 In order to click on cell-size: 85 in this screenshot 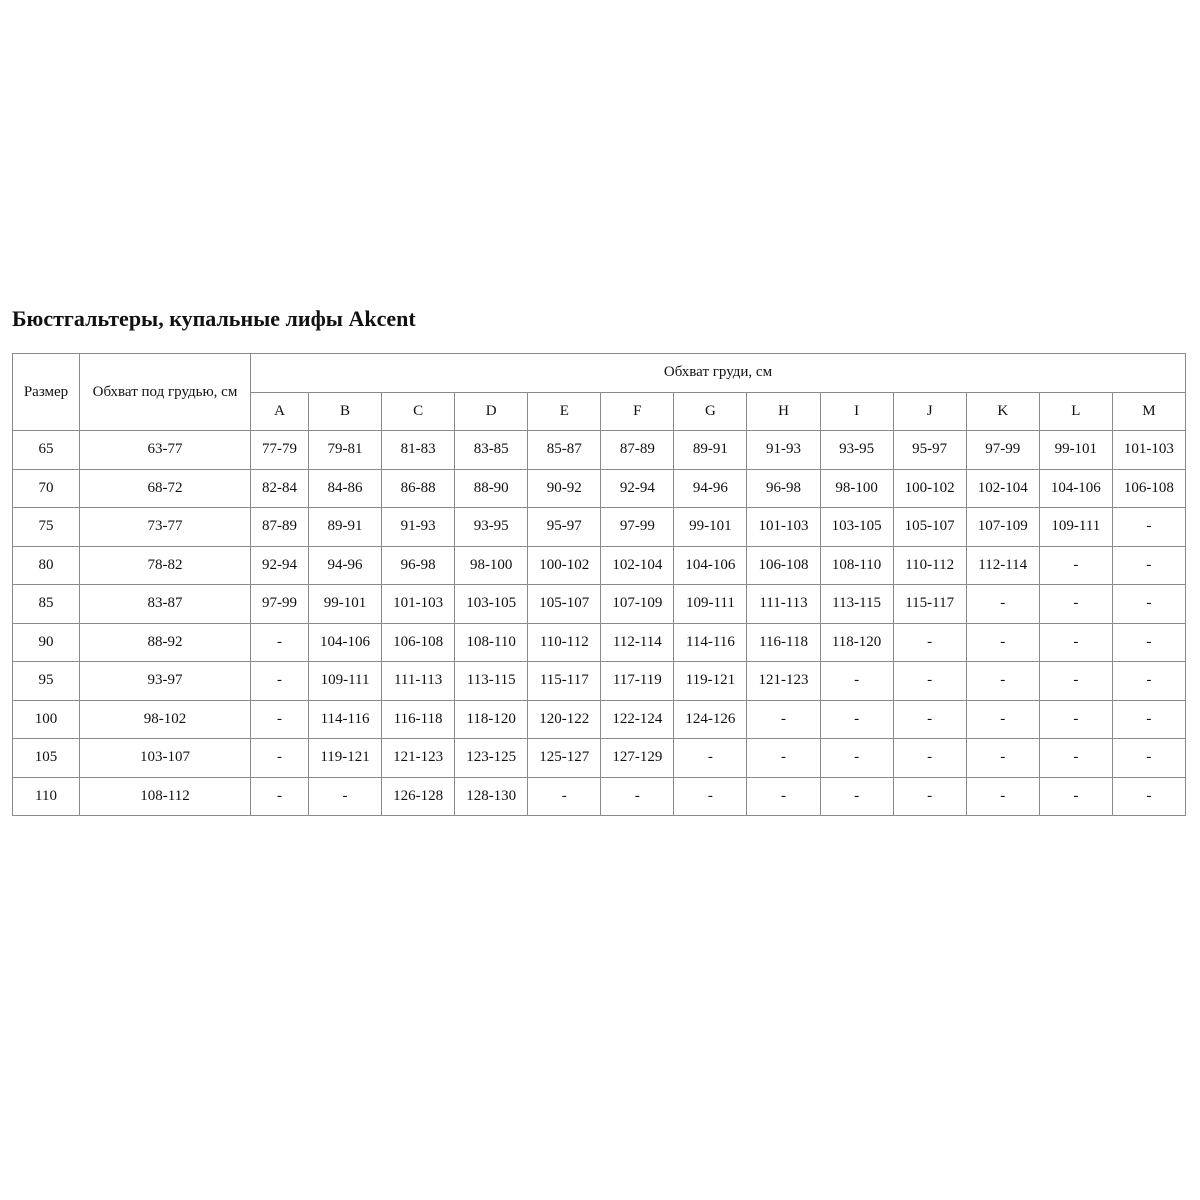, I will do `click(46, 604)`.